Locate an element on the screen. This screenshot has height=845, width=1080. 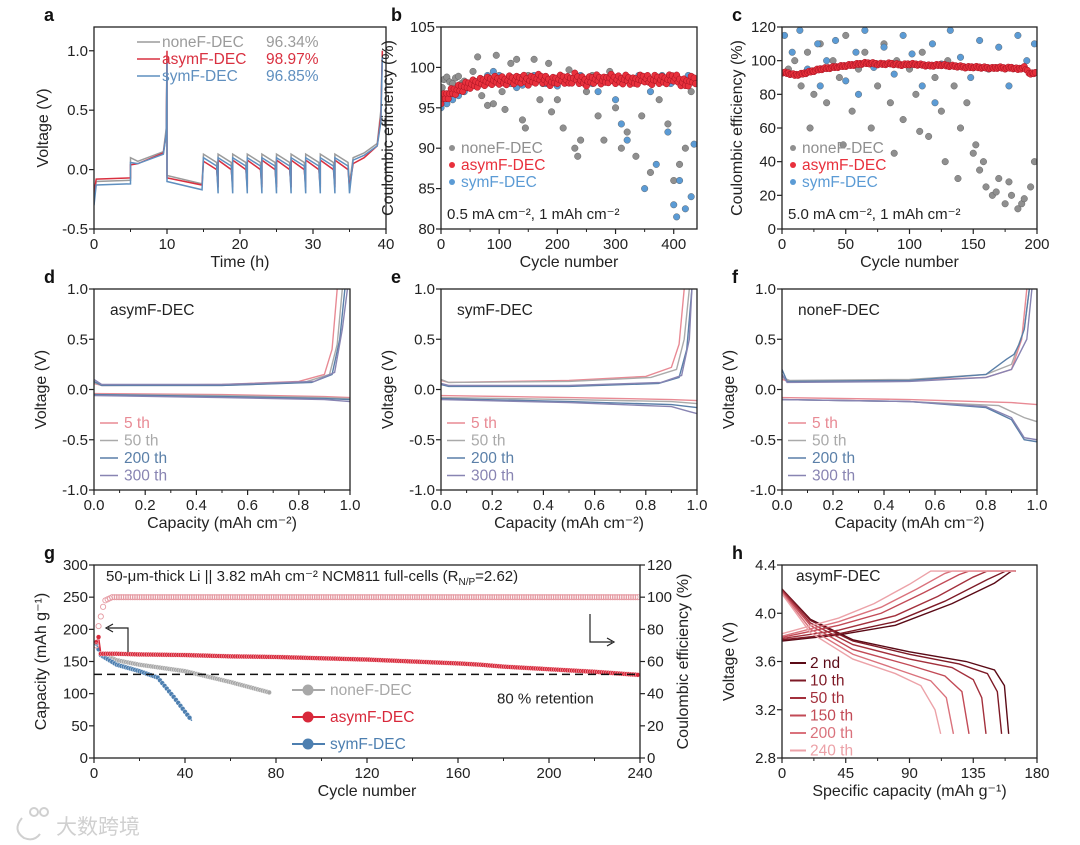
charge-curve is located at coordinates (906, 336).